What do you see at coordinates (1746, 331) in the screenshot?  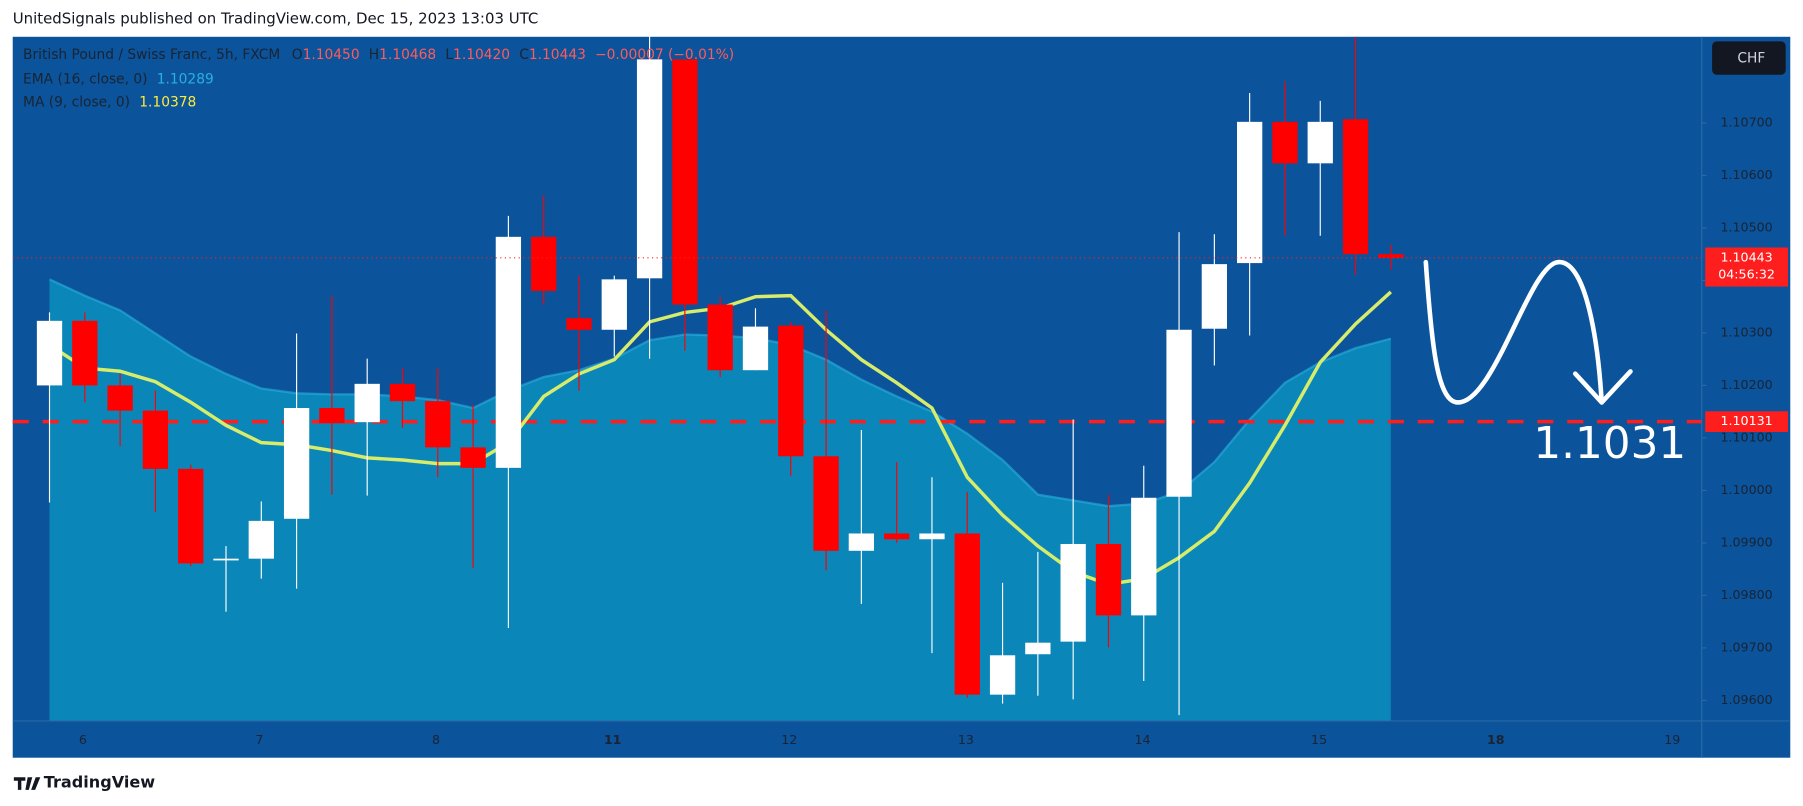 I see `y-tick-label: 1.10300` at bounding box center [1746, 331].